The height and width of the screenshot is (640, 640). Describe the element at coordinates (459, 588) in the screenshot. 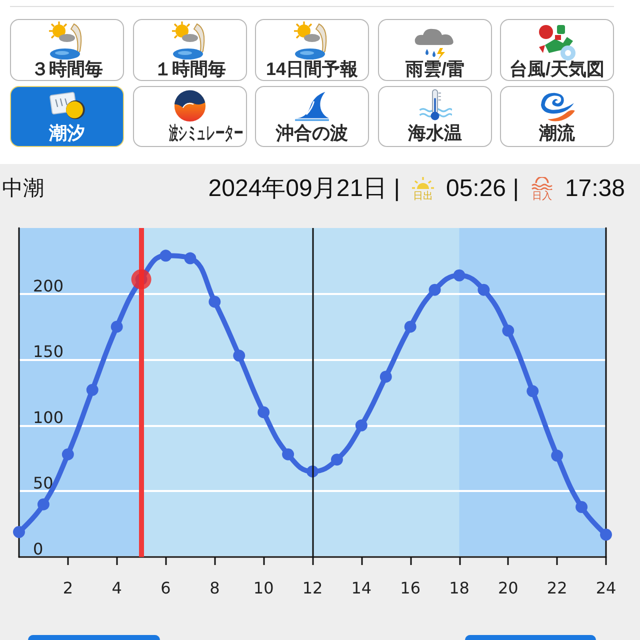

I see `x-tick-label: 18` at that location.